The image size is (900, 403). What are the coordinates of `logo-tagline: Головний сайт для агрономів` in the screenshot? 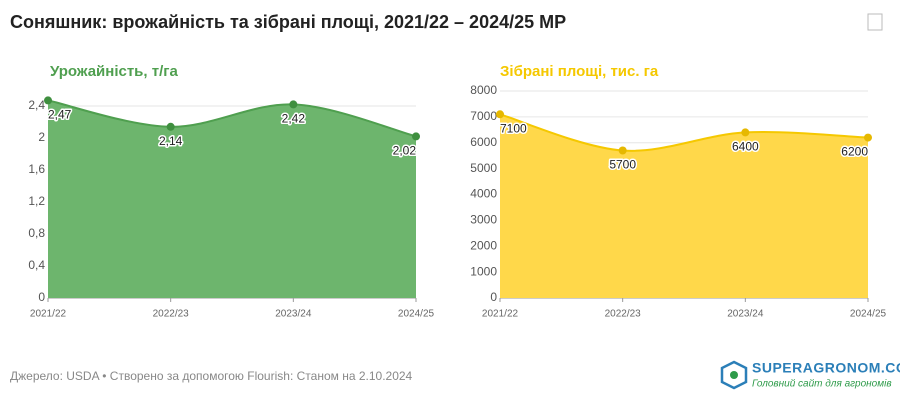 It's located at (822, 384).